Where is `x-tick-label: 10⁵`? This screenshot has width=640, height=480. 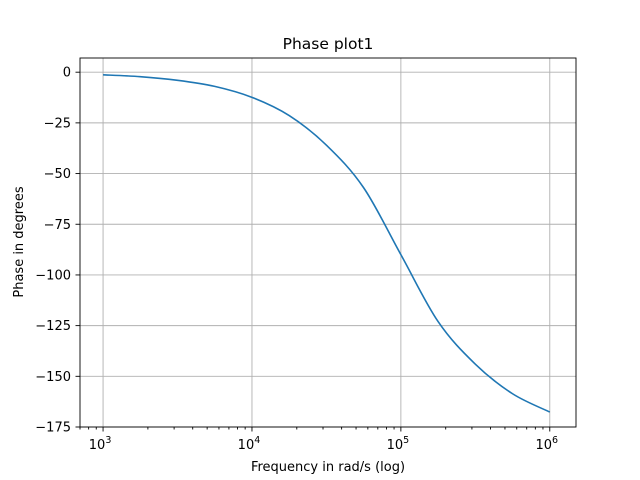
x-tick-label: 10⁵ is located at coordinates (398, 444).